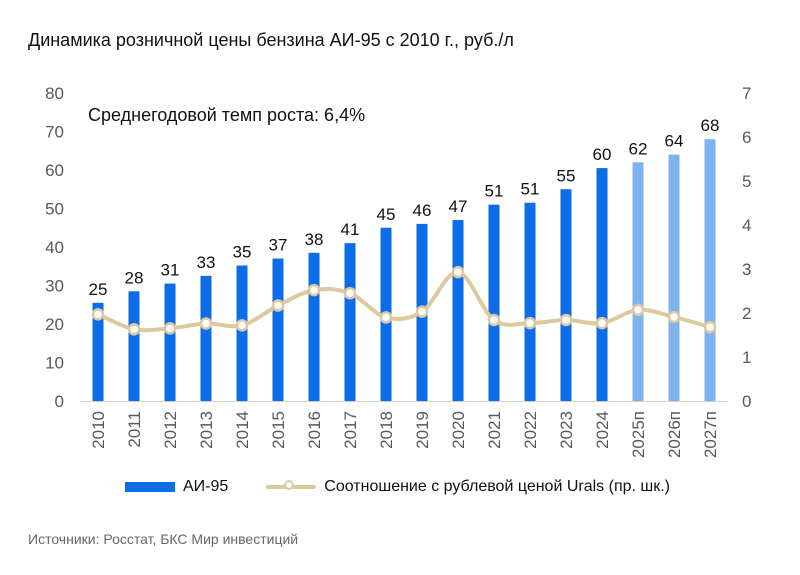 The height and width of the screenshot is (575, 800). Describe the element at coordinates (674, 434) in the screenshot. I see `x-tick-label: 2026п` at that location.